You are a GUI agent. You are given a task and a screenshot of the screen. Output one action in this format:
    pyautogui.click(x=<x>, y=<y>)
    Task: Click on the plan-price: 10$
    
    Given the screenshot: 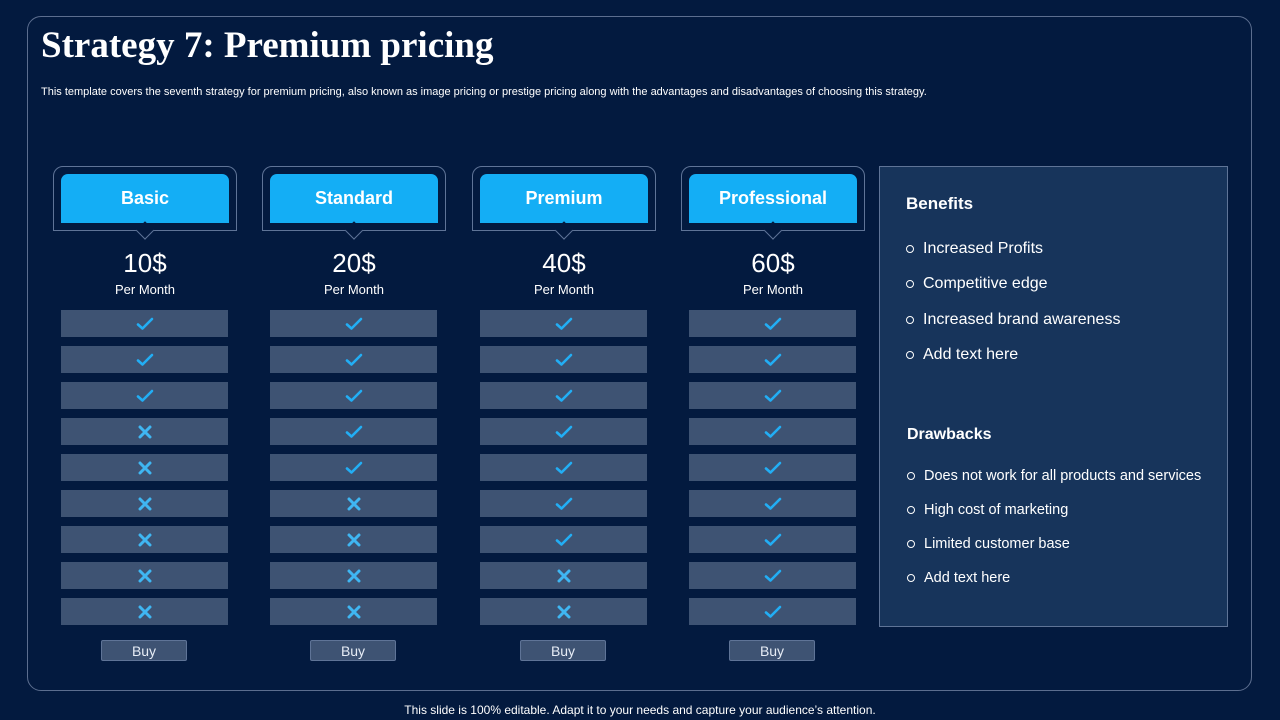 What is the action you would take?
    pyautogui.click(x=145, y=263)
    